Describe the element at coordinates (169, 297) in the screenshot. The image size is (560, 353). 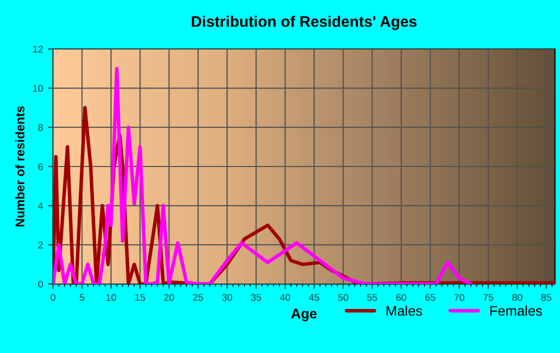
I see `x-tick-label: 20` at that location.